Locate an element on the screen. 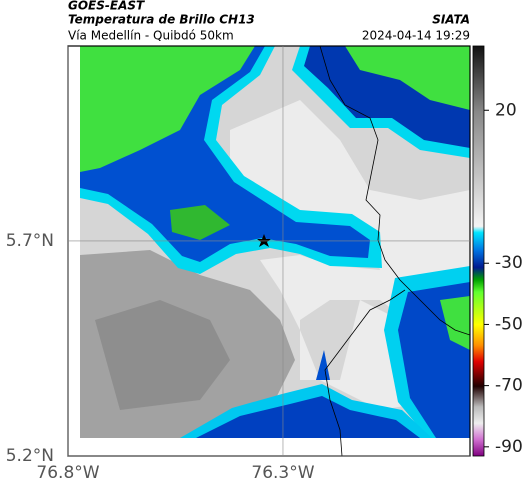  colorbar is located at coordinates (478, 251).